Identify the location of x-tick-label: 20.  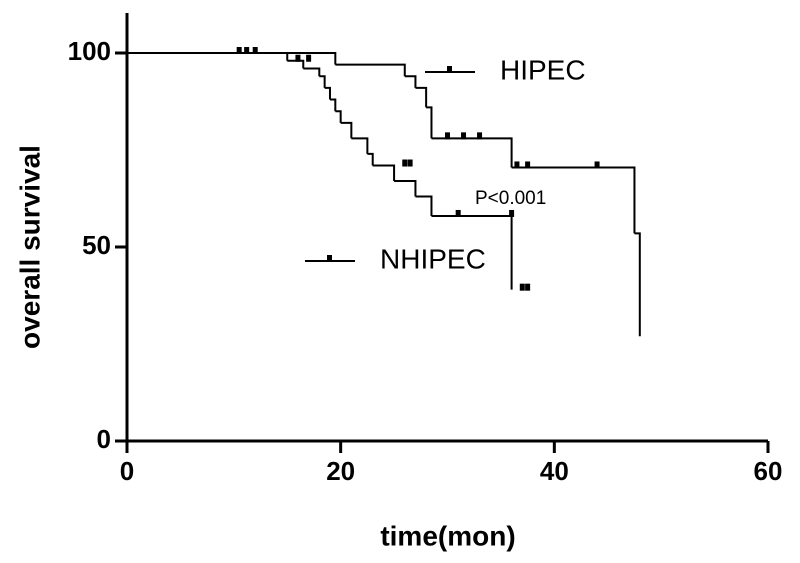
(340, 471).